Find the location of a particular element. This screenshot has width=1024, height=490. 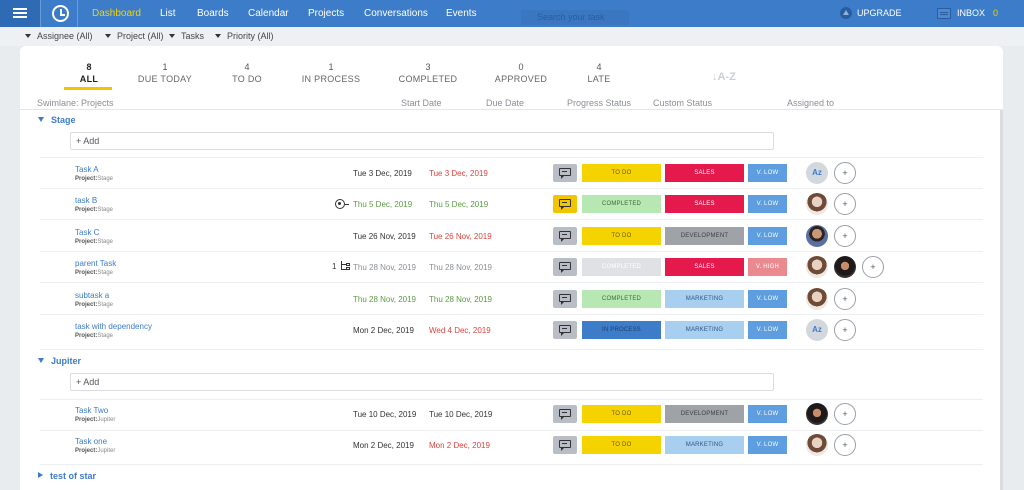

due-date: Tue 10 Dec, 2019 is located at coordinates (461, 414).